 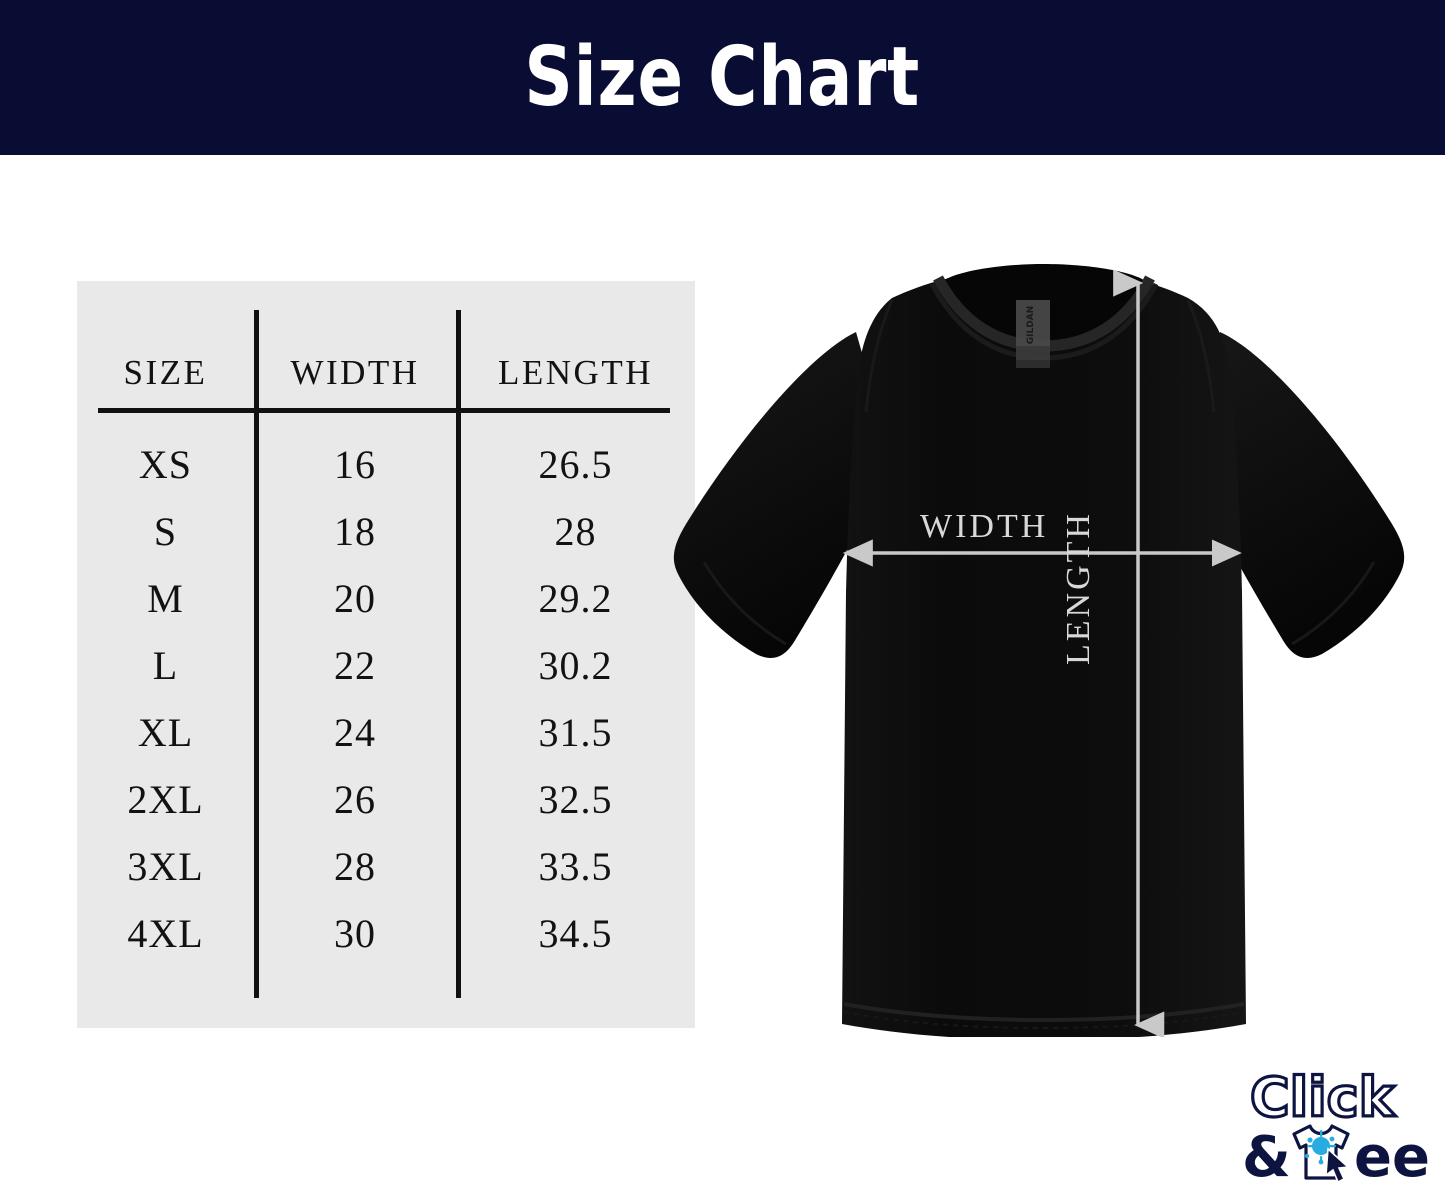 What do you see at coordinates (1078, 588) in the screenshot?
I see `length-measurement-label: LENGTH` at bounding box center [1078, 588].